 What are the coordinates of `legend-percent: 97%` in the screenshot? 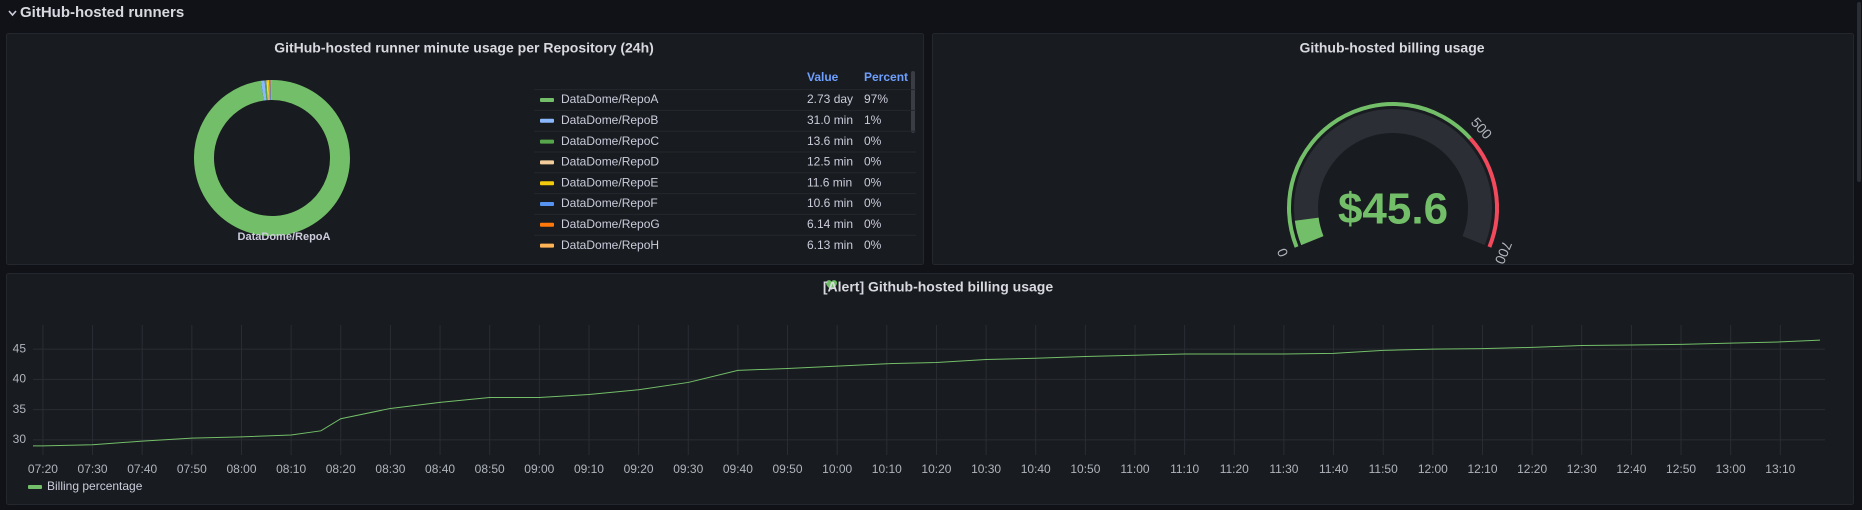 It's located at (876, 99).